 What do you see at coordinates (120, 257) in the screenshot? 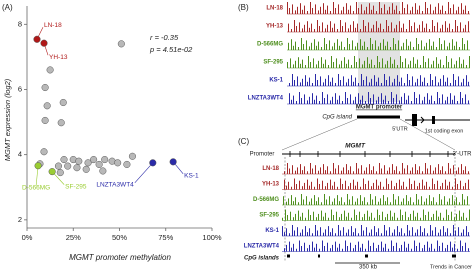
I see `x-axis-title: MGMT promoter methylation` at bounding box center [120, 257].